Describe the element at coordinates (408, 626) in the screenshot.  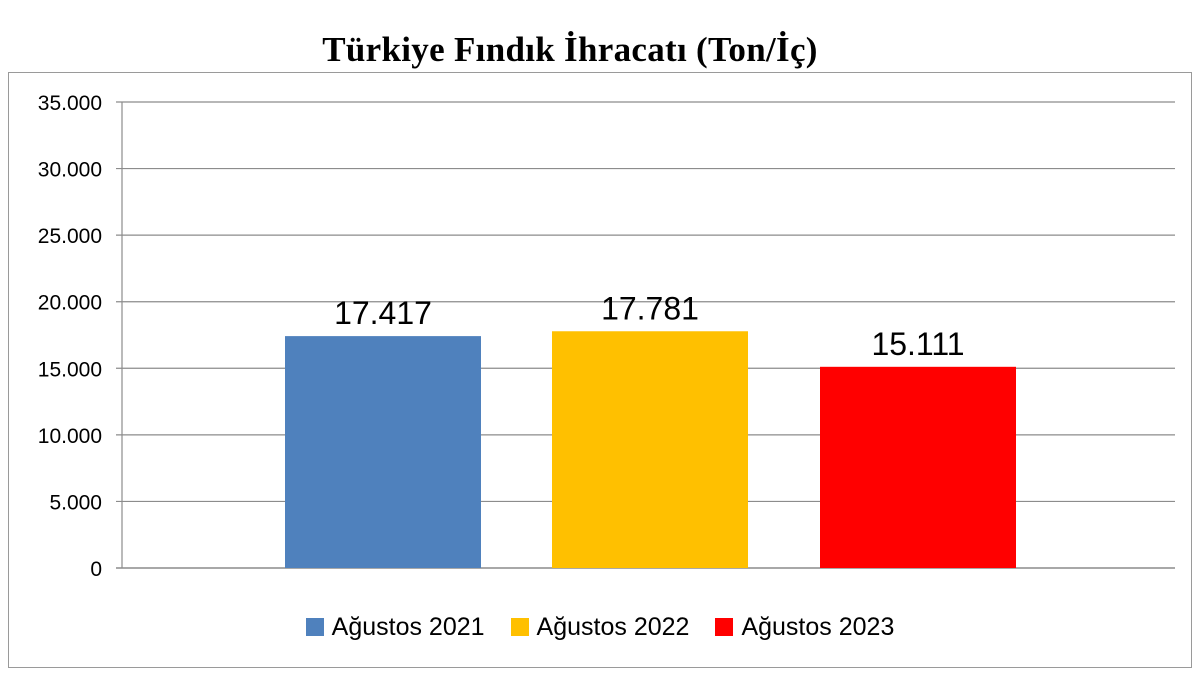
I see `legend-label: Ağustos 2021` at that location.